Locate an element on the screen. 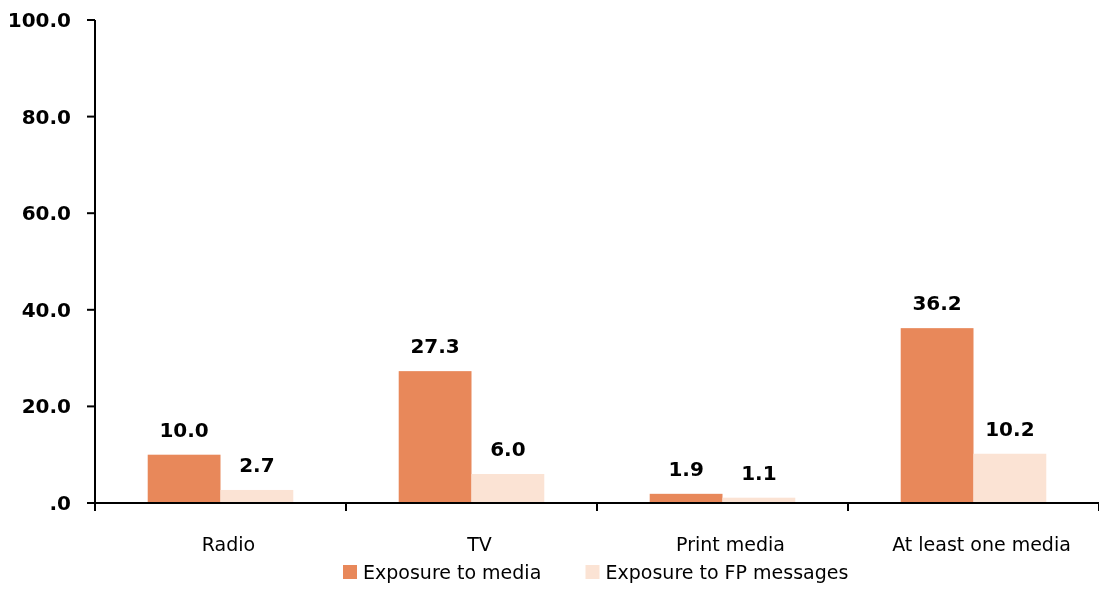 Image resolution: width=1099 pixels, height=597 pixels. y-tick-label: 20.0 is located at coordinates (46, 406).